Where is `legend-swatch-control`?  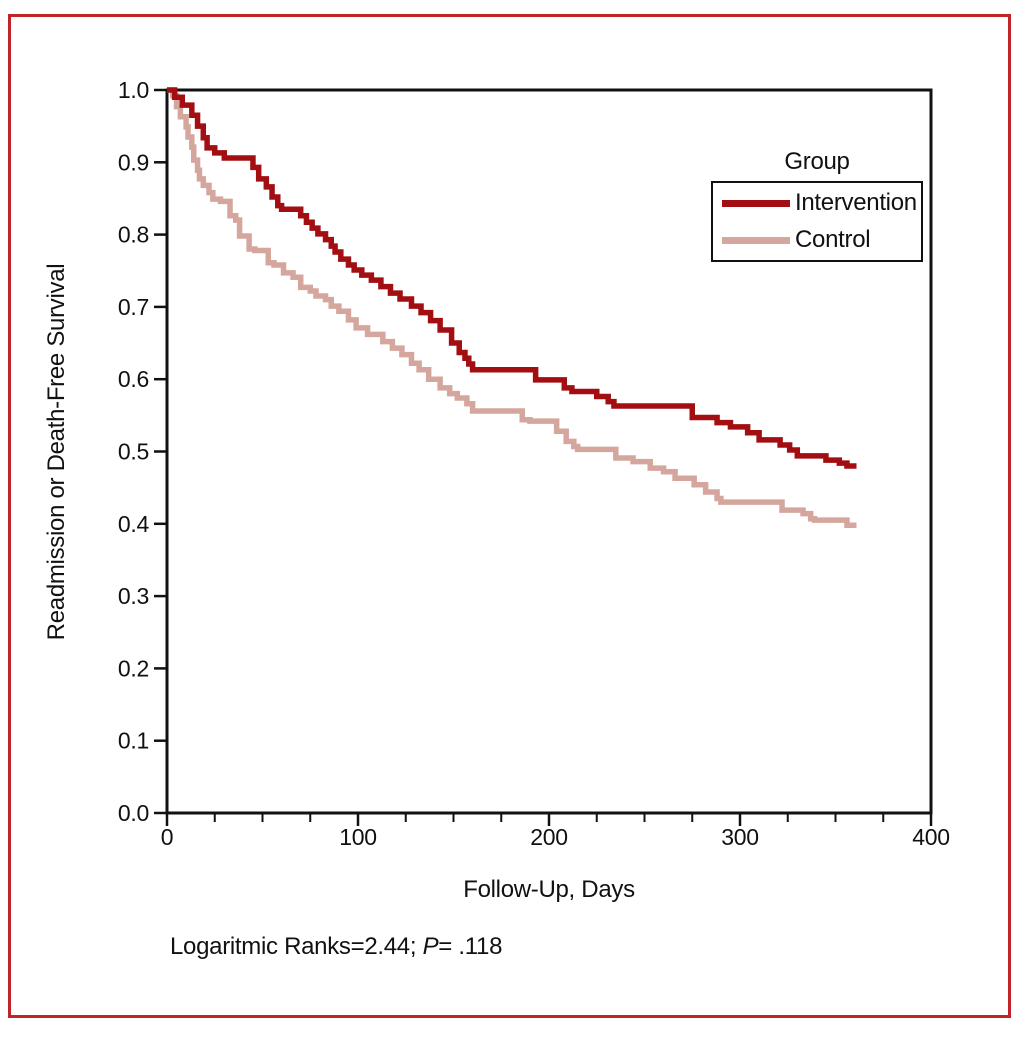 legend-swatch-control is located at coordinates (756, 240).